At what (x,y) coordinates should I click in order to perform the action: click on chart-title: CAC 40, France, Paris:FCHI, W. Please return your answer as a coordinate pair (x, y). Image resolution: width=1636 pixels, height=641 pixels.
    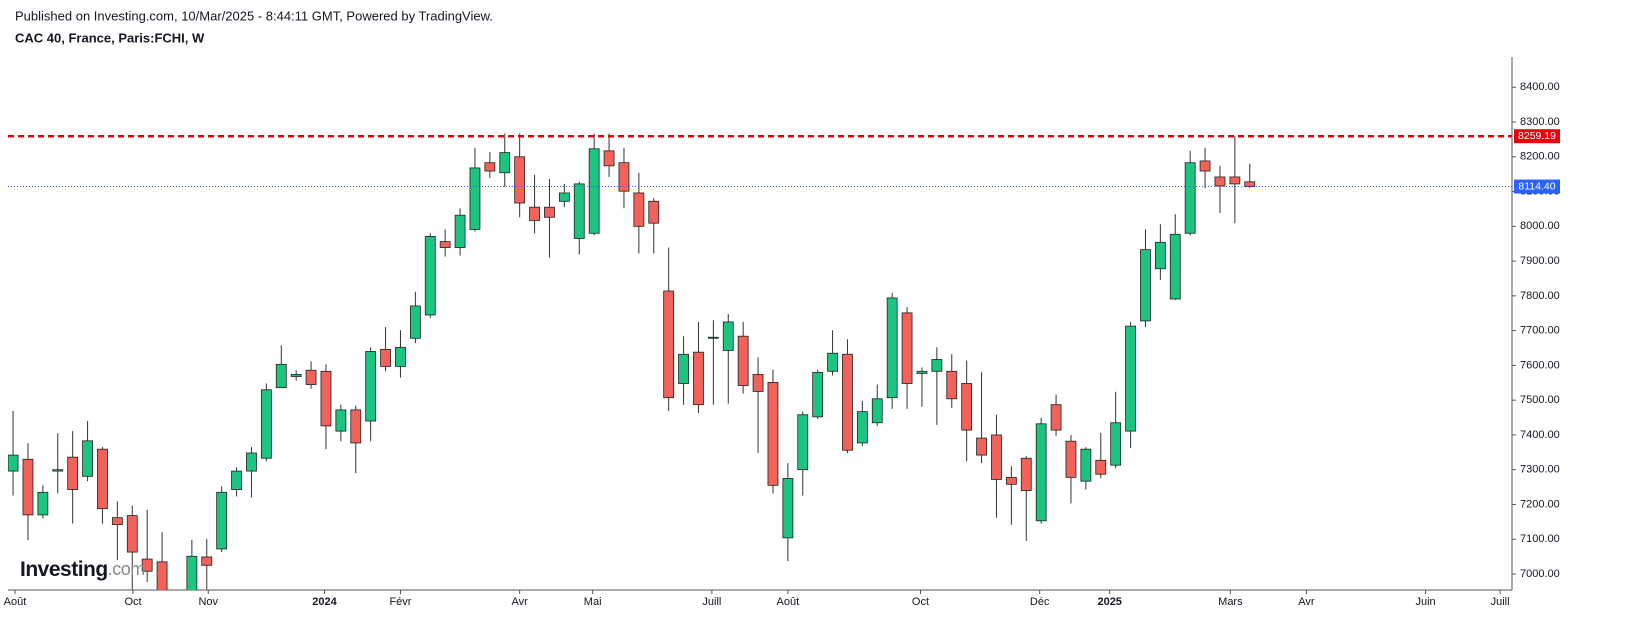
    Looking at the image, I should click on (110, 37).